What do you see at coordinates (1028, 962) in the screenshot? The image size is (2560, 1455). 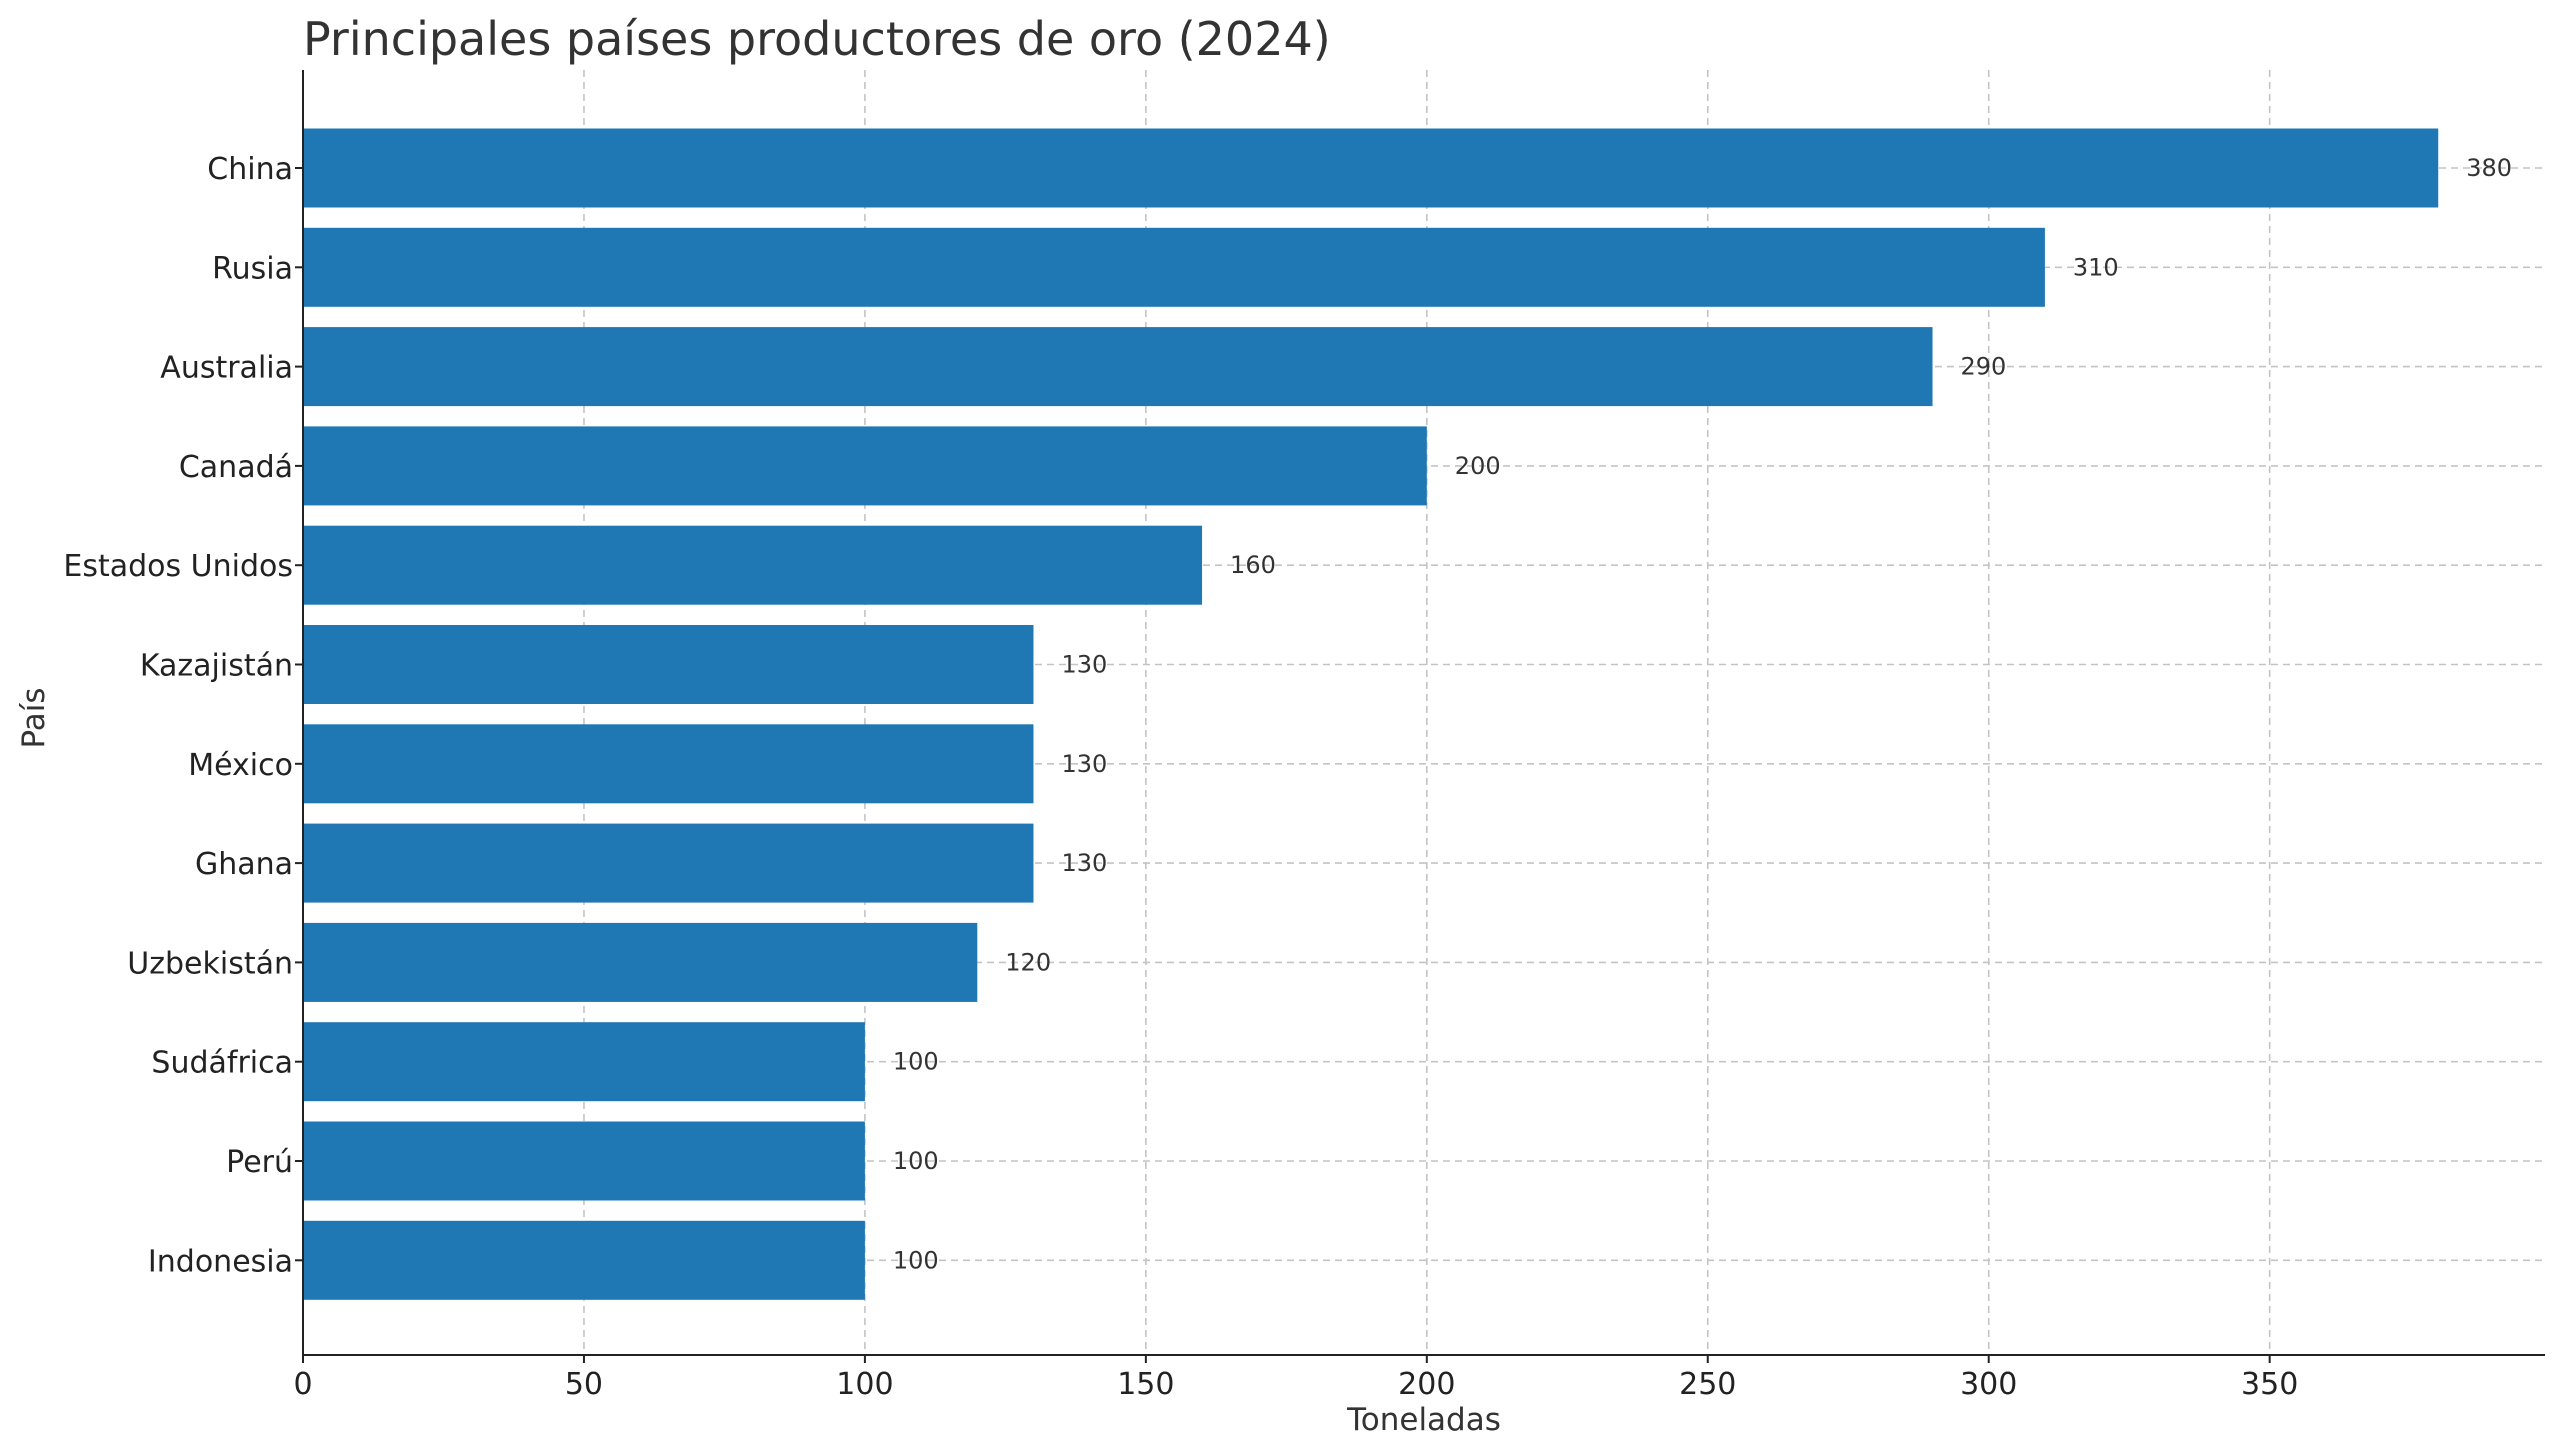 I see `data-label: 120` at bounding box center [1028, 962].